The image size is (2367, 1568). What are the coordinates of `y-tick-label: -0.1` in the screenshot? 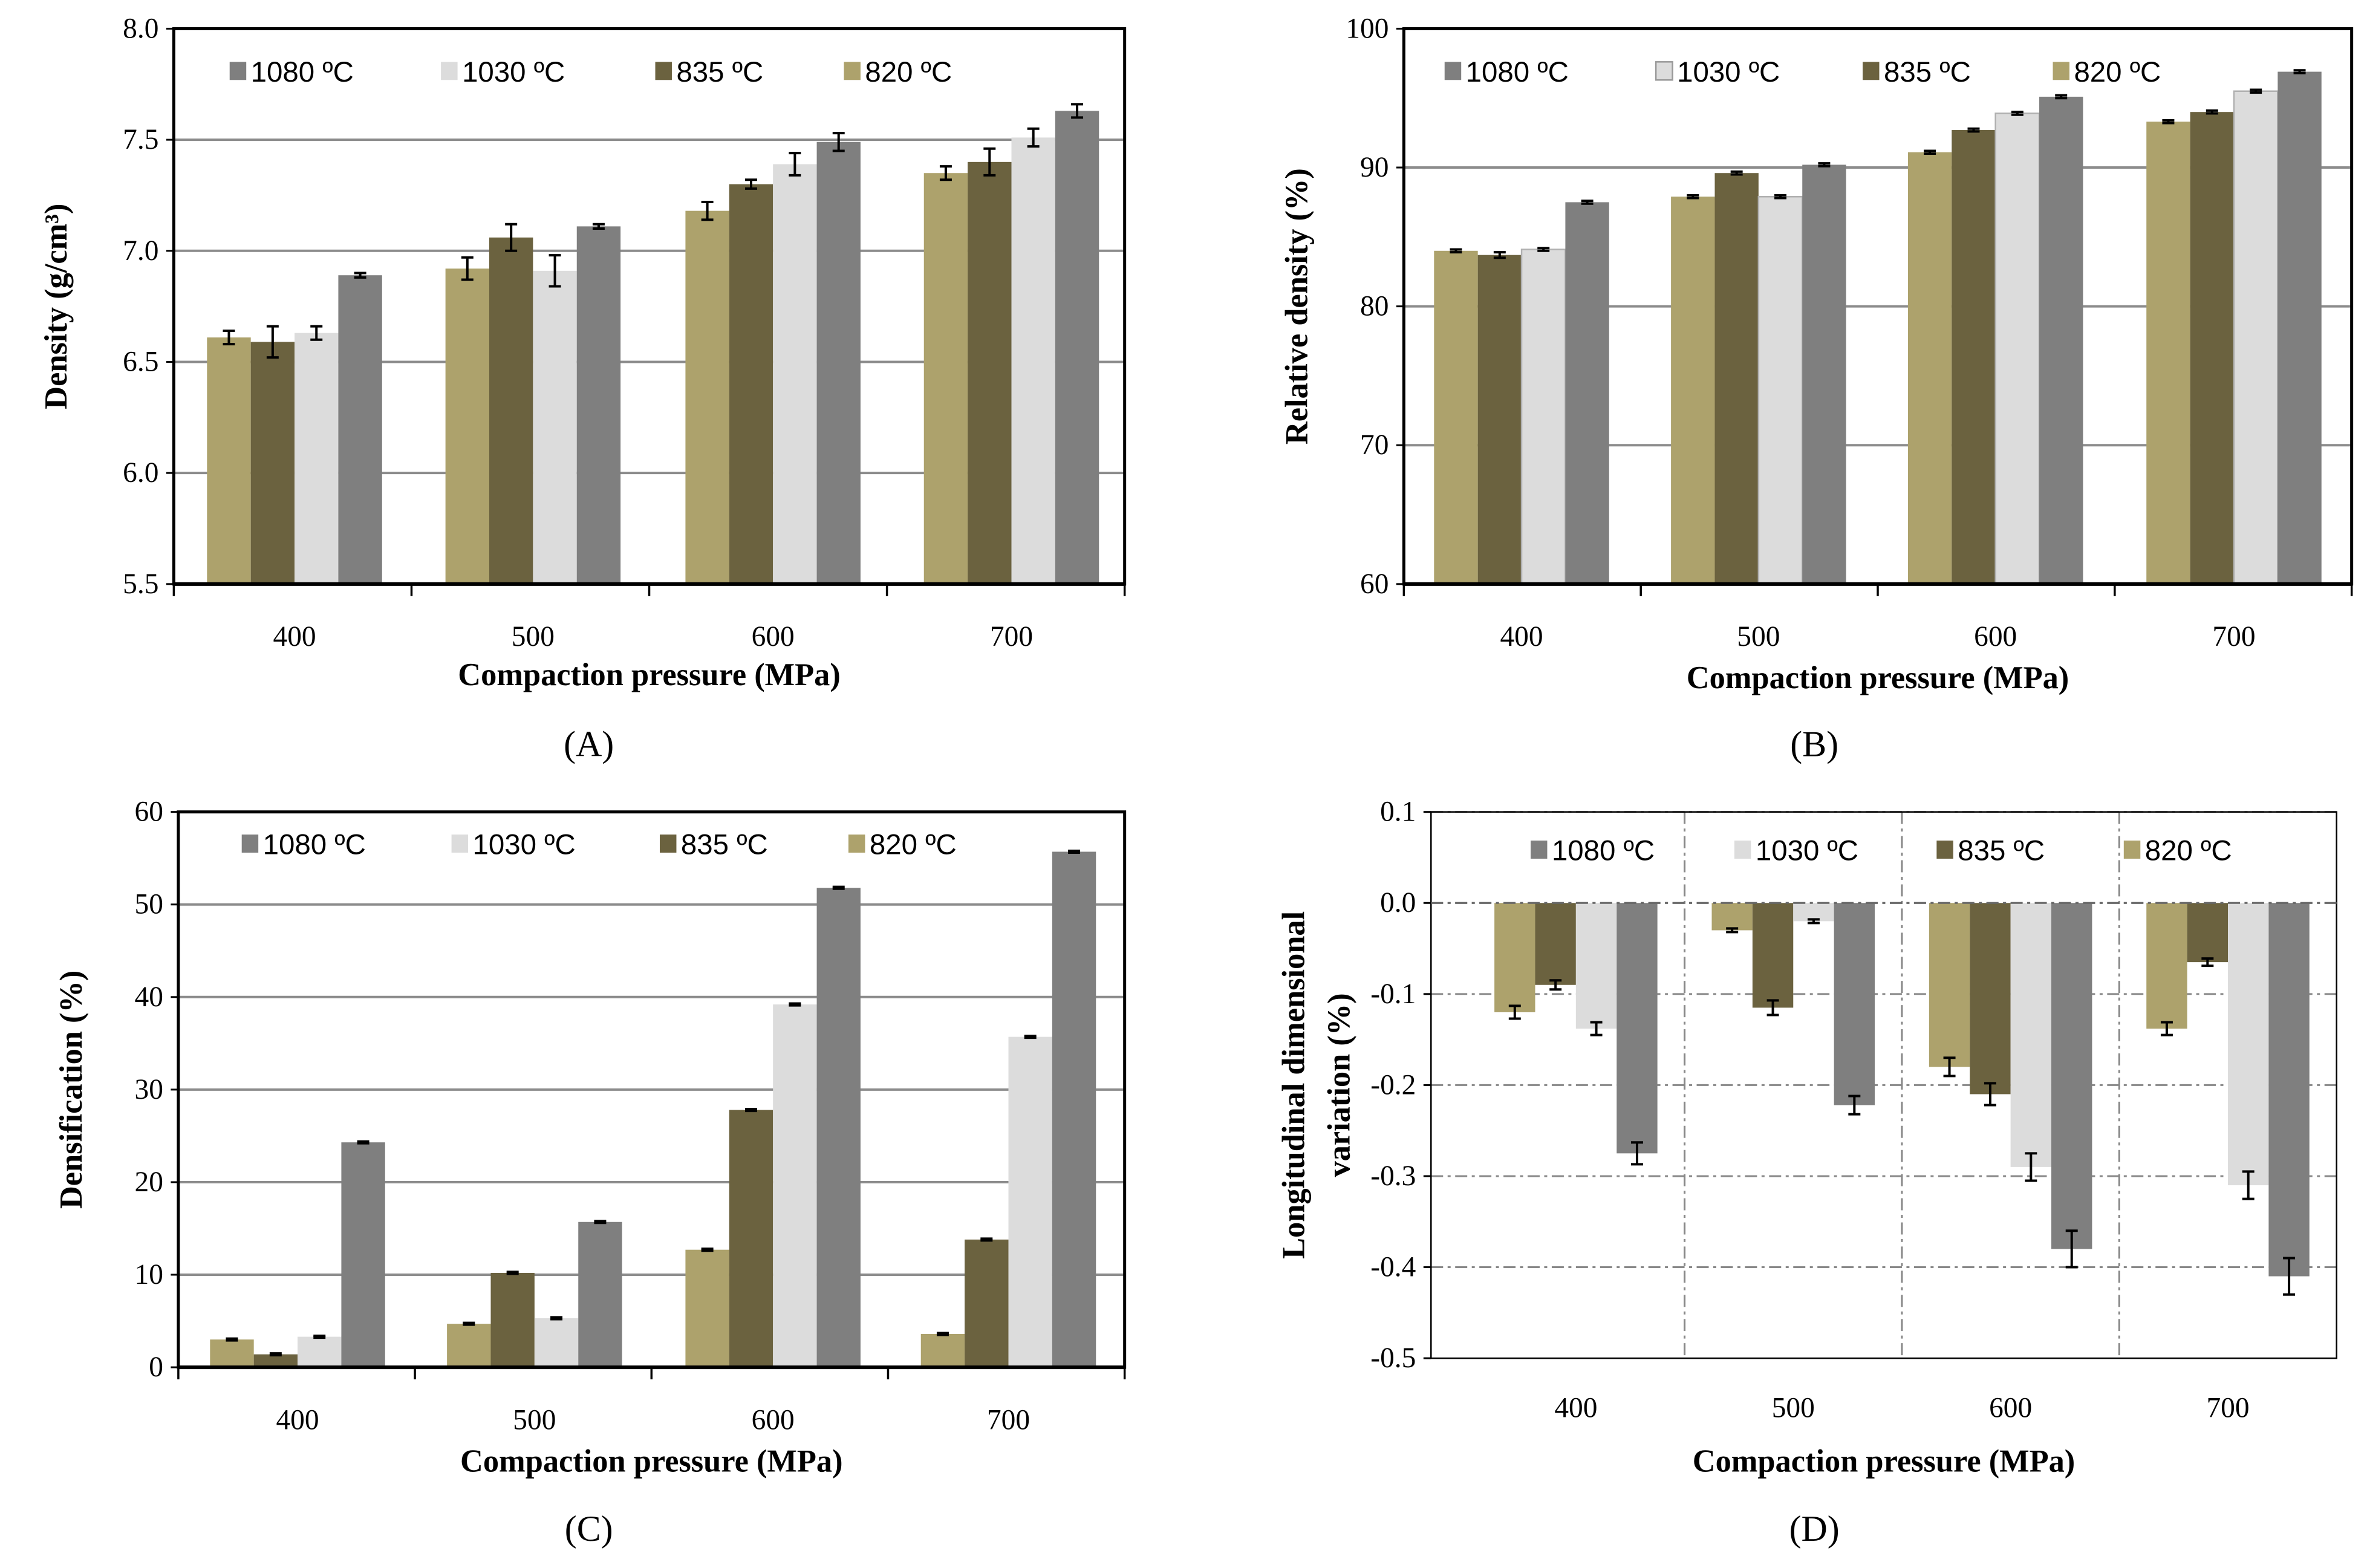 It's located at (1393, 994).